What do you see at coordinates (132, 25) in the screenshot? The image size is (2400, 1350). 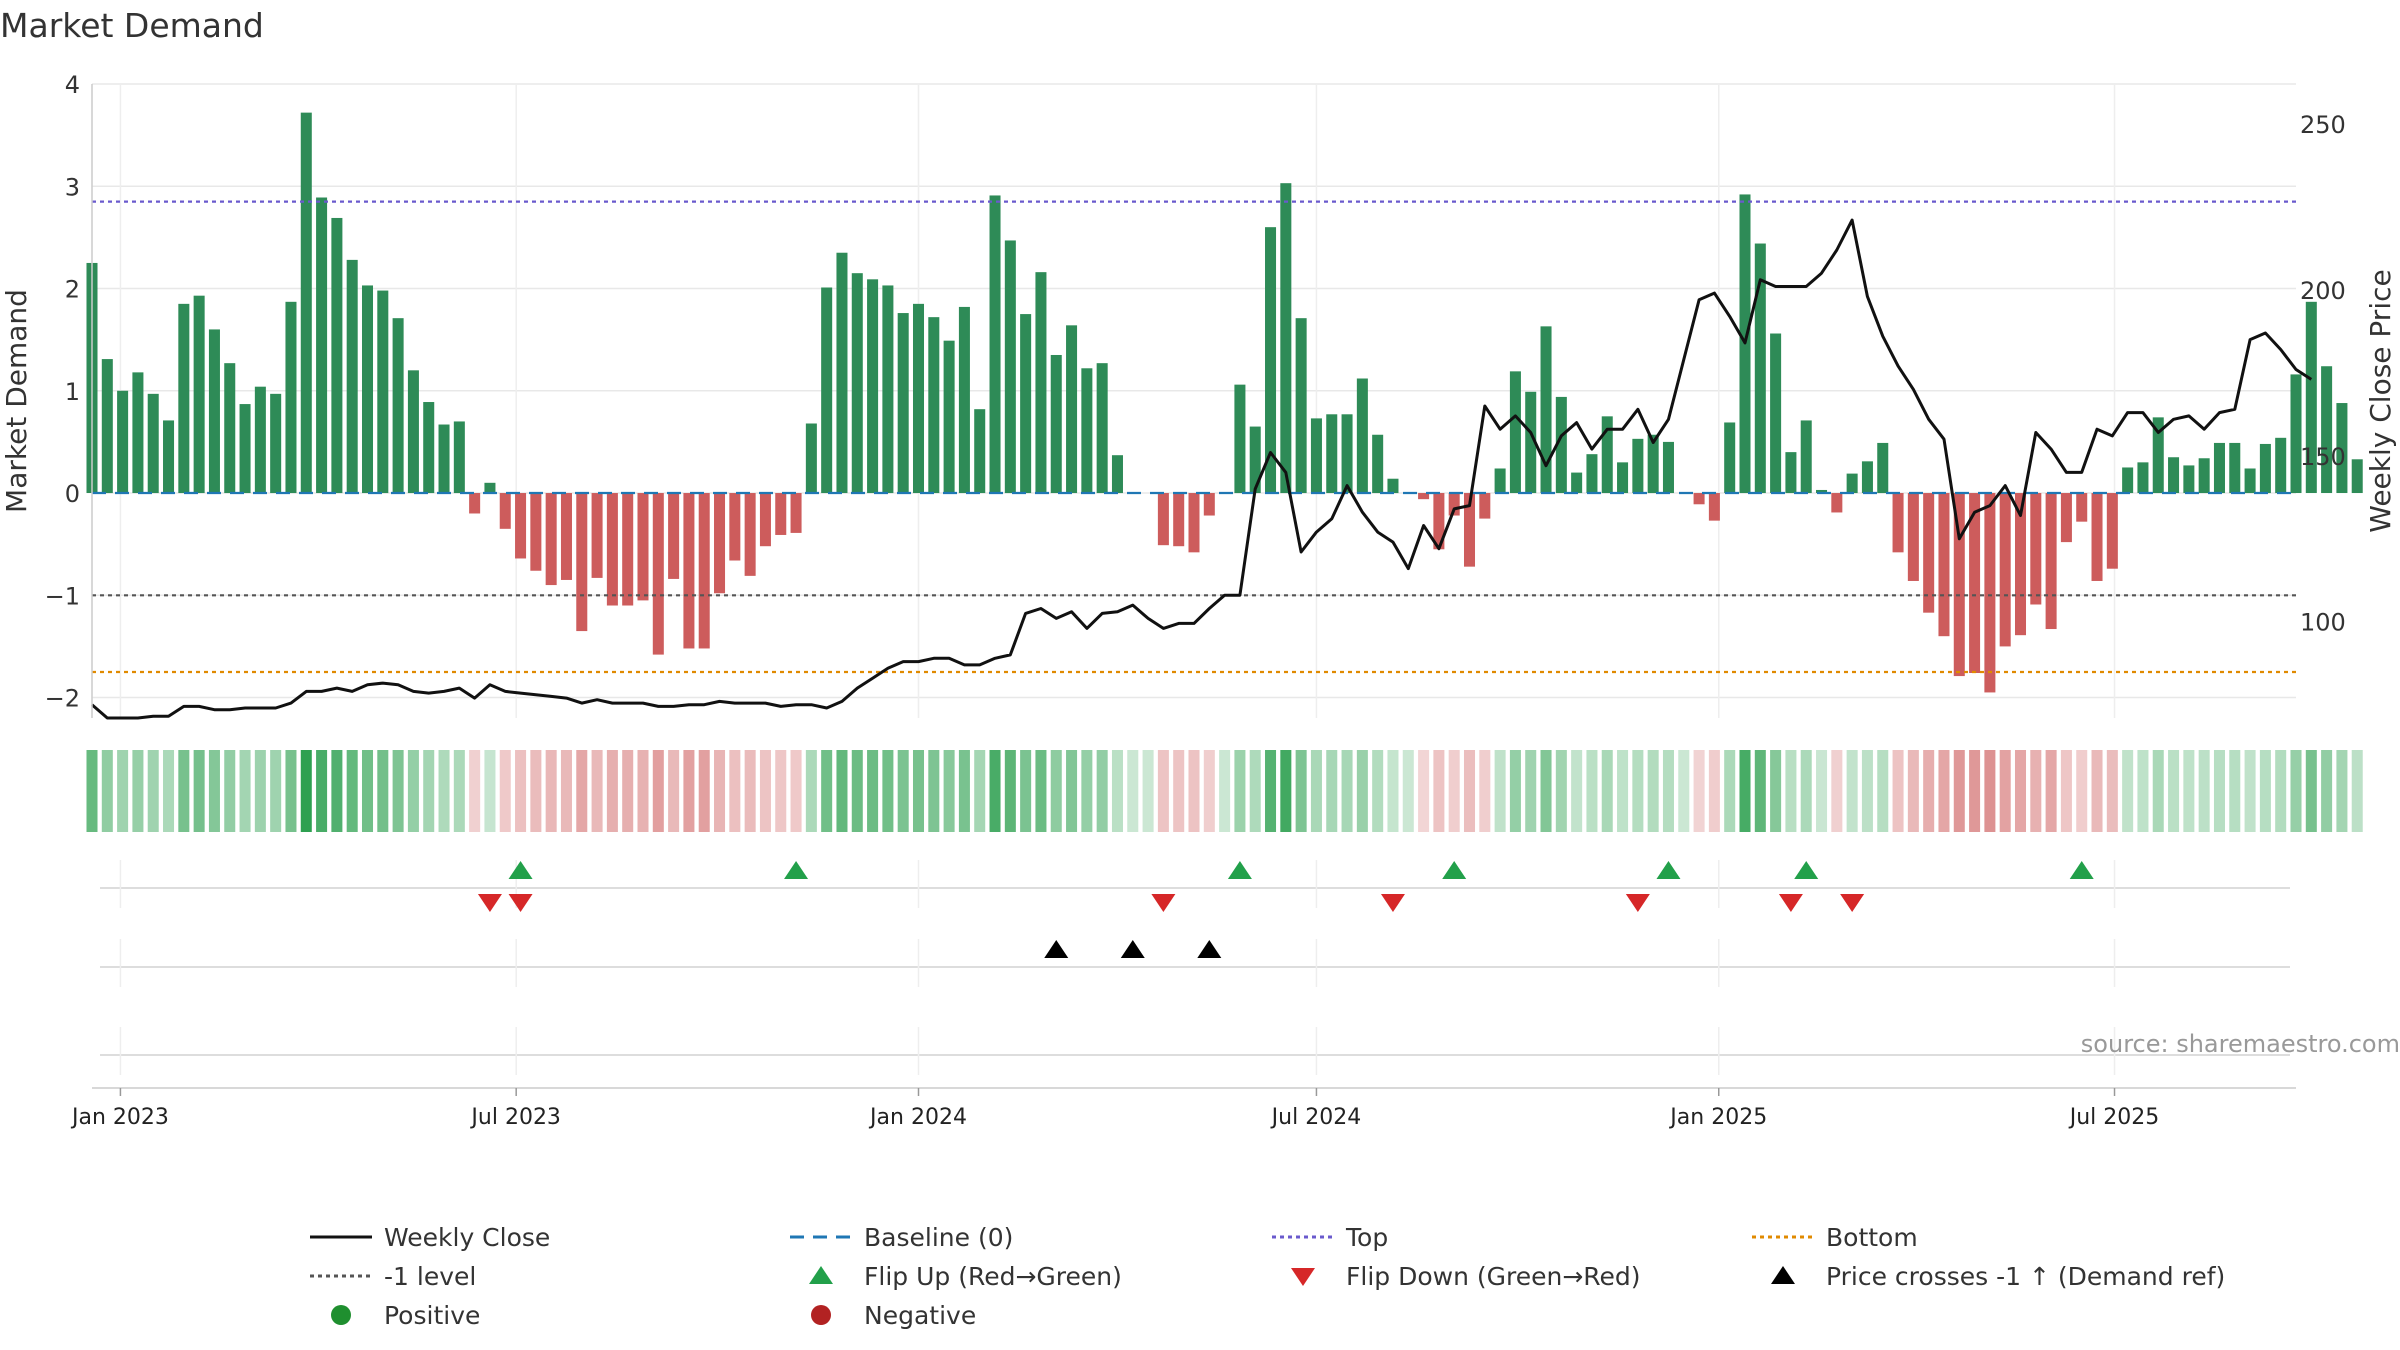 I see `chart-title: Market Demand` at bounding box center [132, 25].